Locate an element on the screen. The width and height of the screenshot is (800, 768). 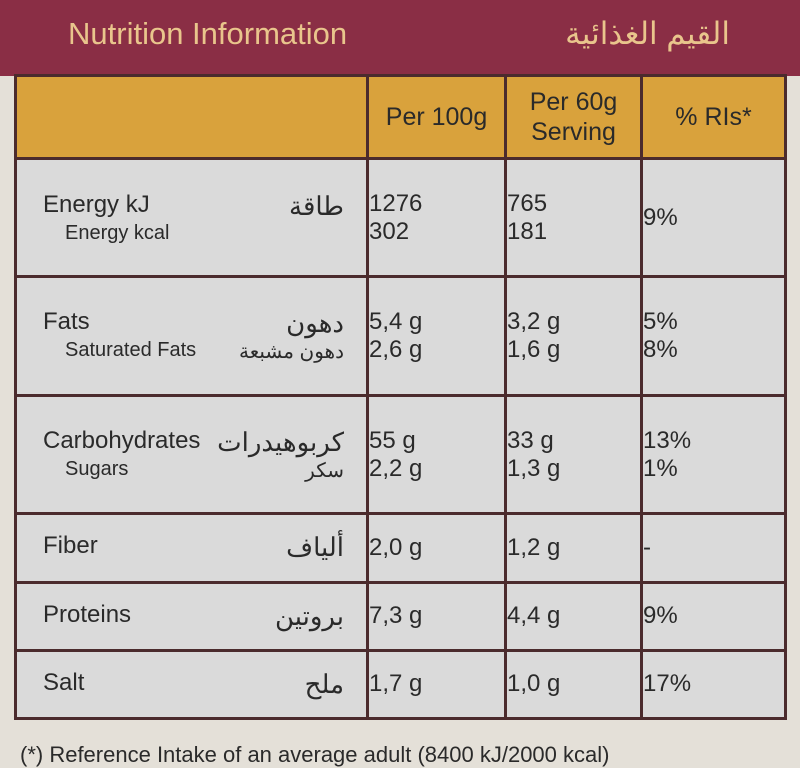
nutrient-row: Proteins بروتين 7,3 g 4,4 g 9% is located at coordinates (400, 616).